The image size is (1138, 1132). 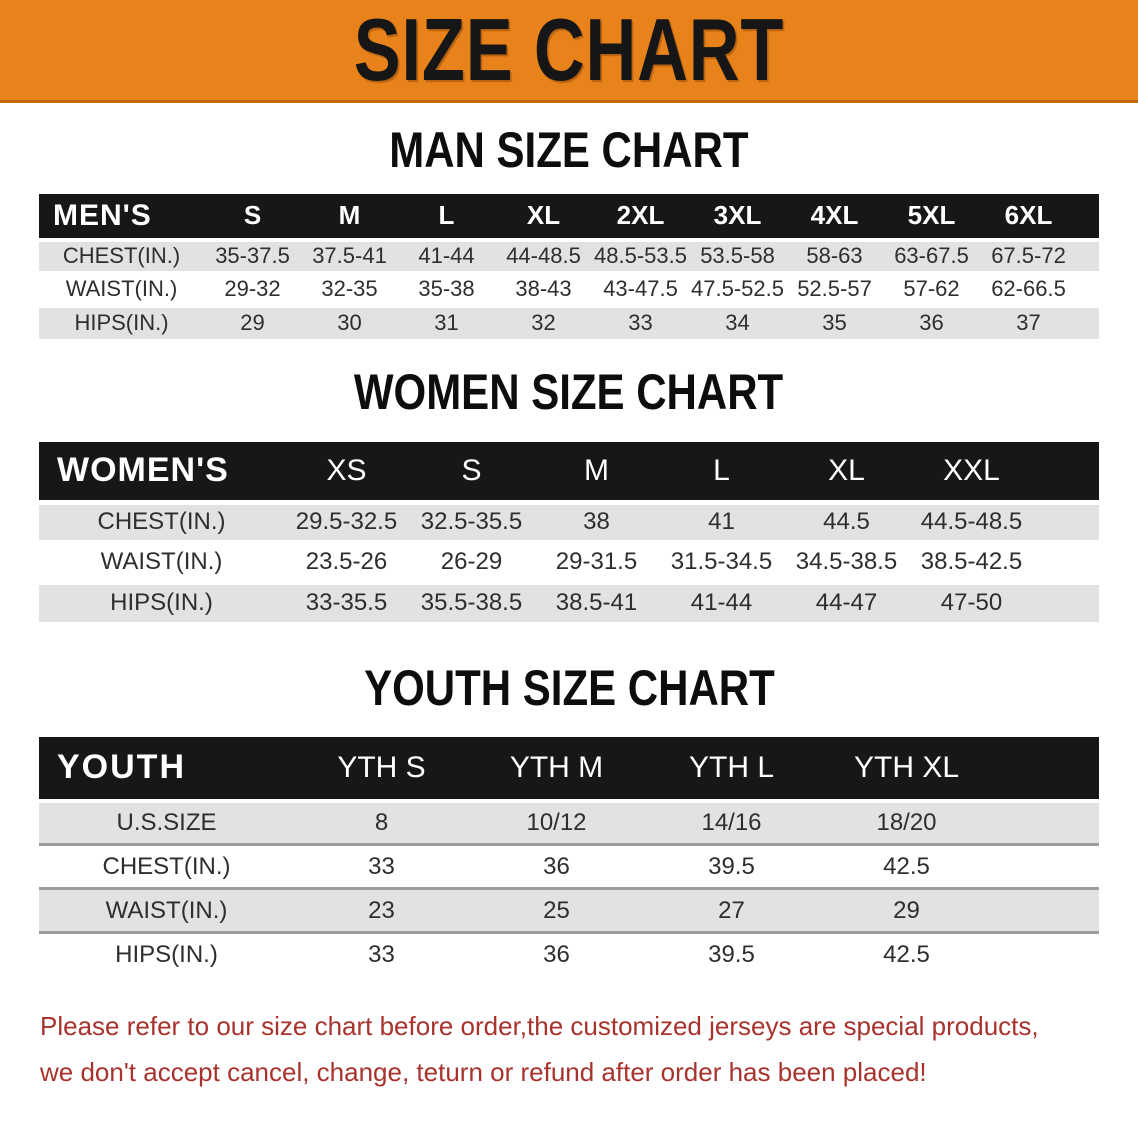 What do you see at coordinates (381, 768) in the screenshot?
I see `size-column-header: YTH S` at bounding box center [381, 768].